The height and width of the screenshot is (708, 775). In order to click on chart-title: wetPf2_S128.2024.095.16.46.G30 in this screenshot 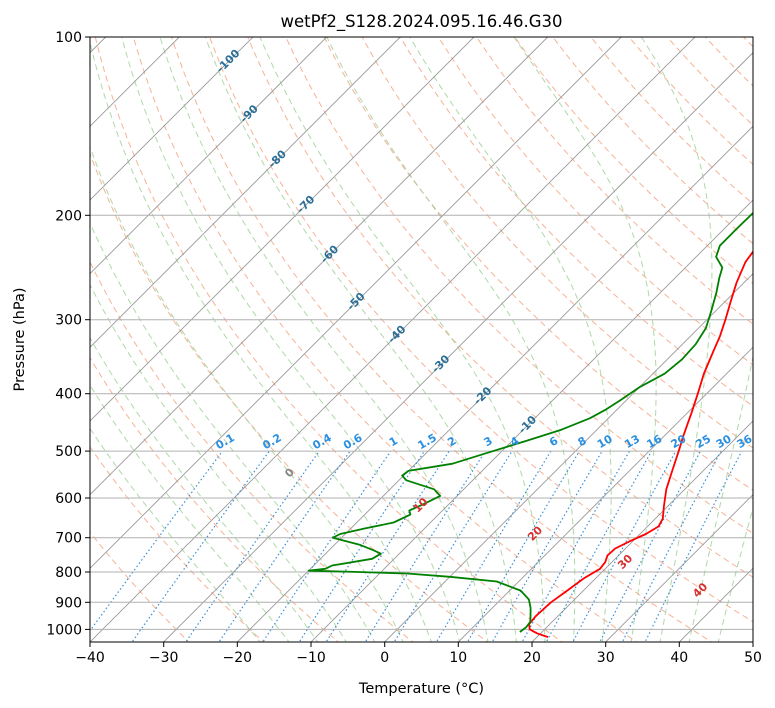, I will do `click(421, 22)`.